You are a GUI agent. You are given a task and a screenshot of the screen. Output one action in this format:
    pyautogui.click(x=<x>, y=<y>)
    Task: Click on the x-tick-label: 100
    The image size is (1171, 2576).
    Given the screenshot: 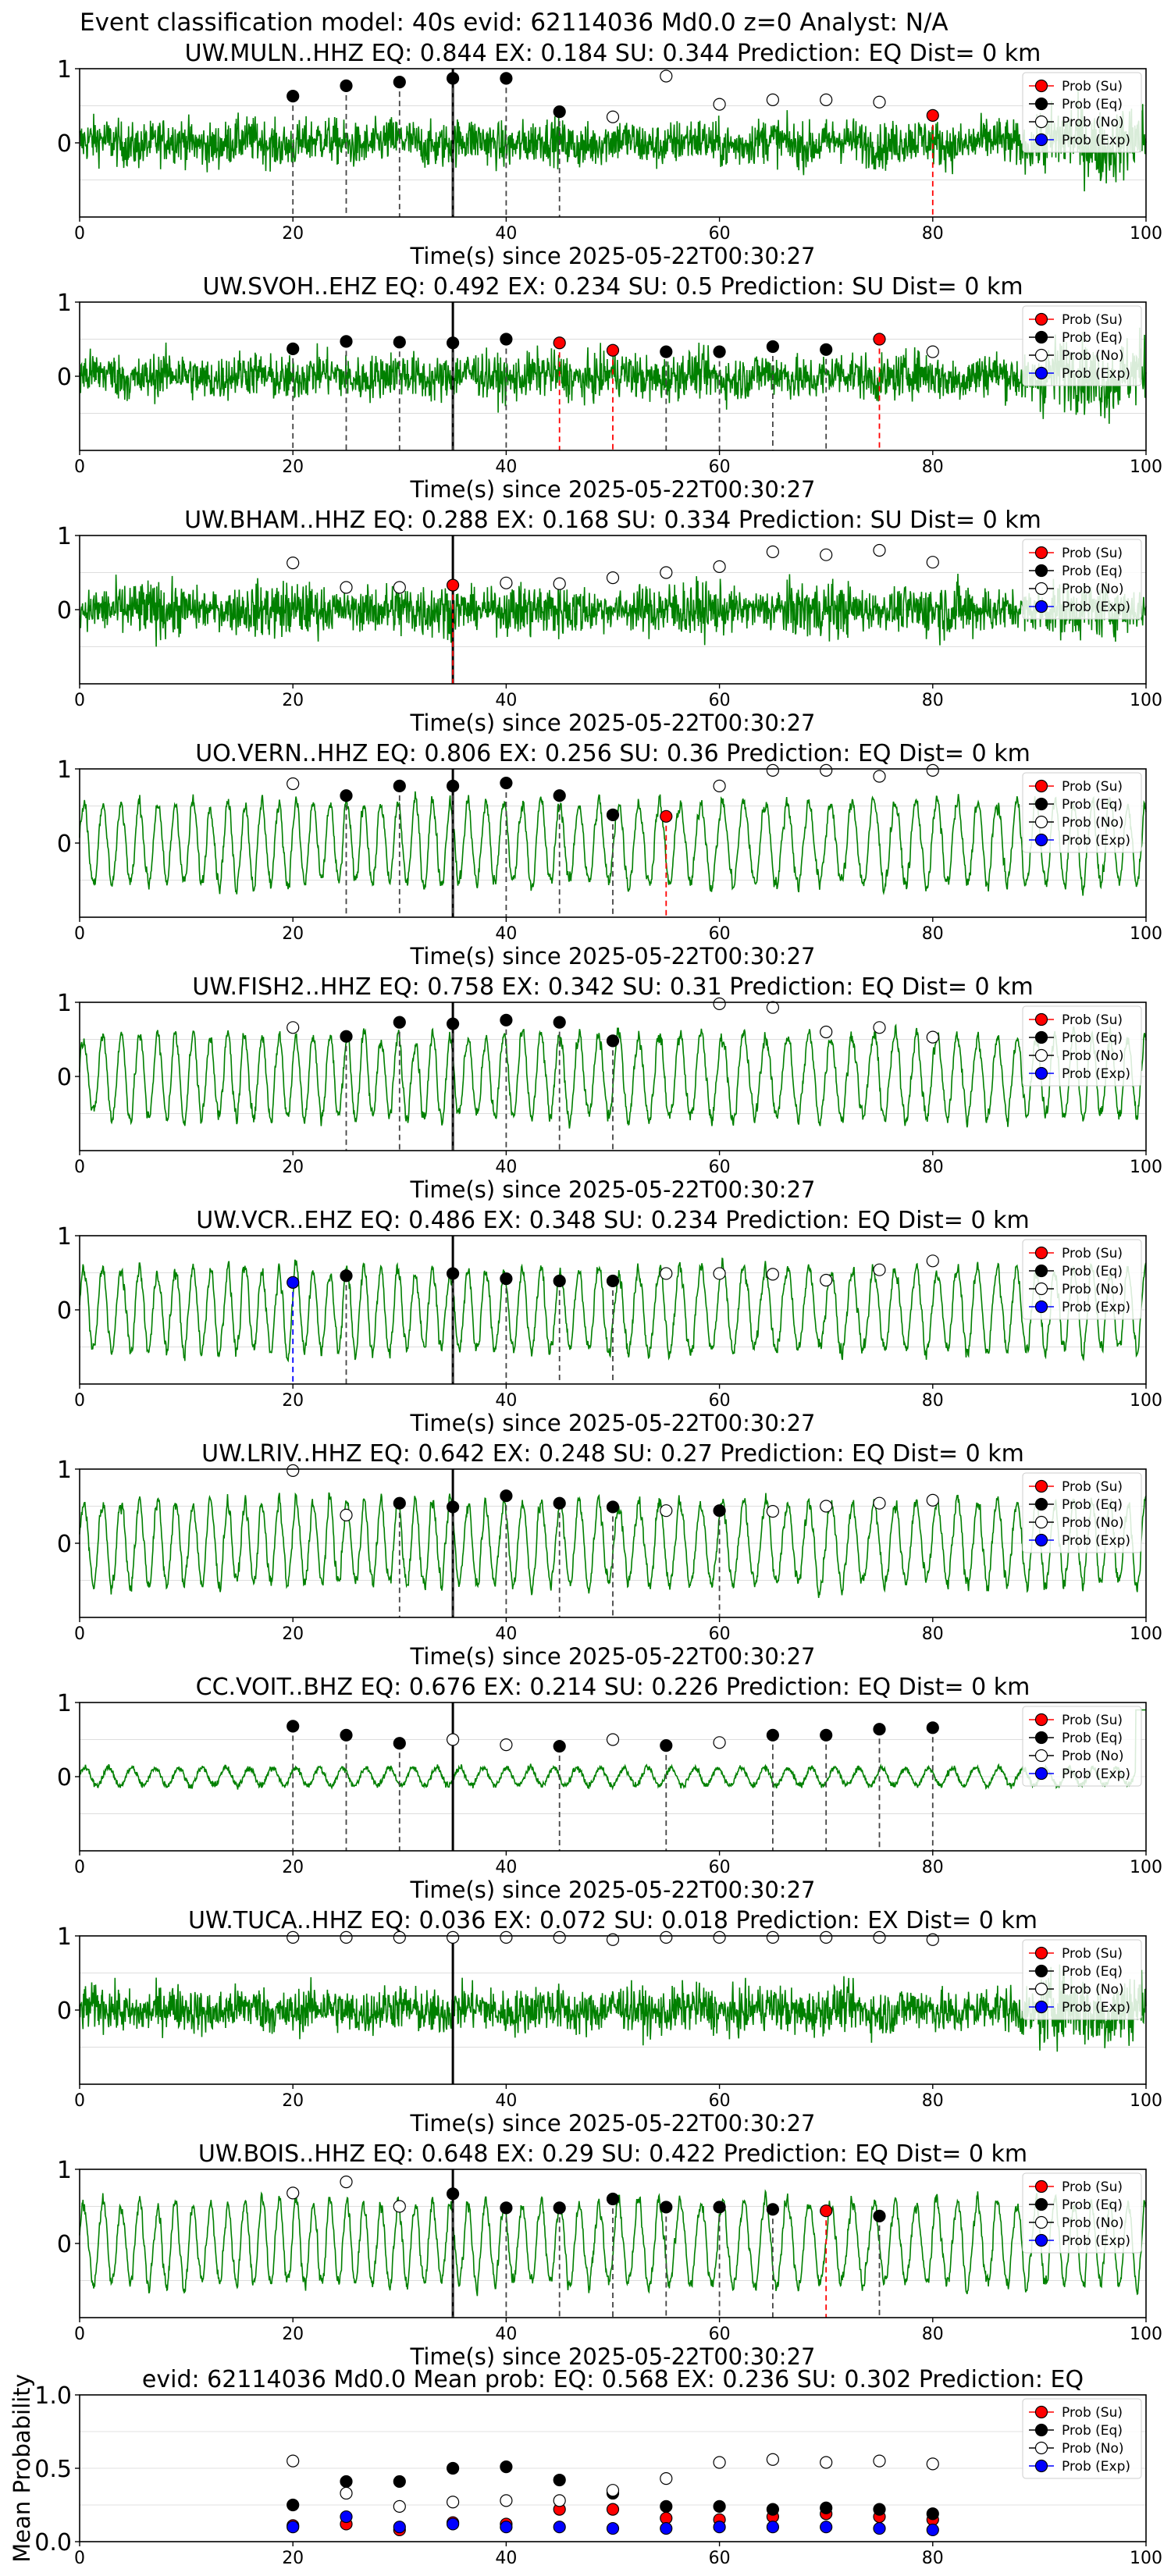 What is the action you would take?
    pyautogui.click(x=1146, y=234)
    